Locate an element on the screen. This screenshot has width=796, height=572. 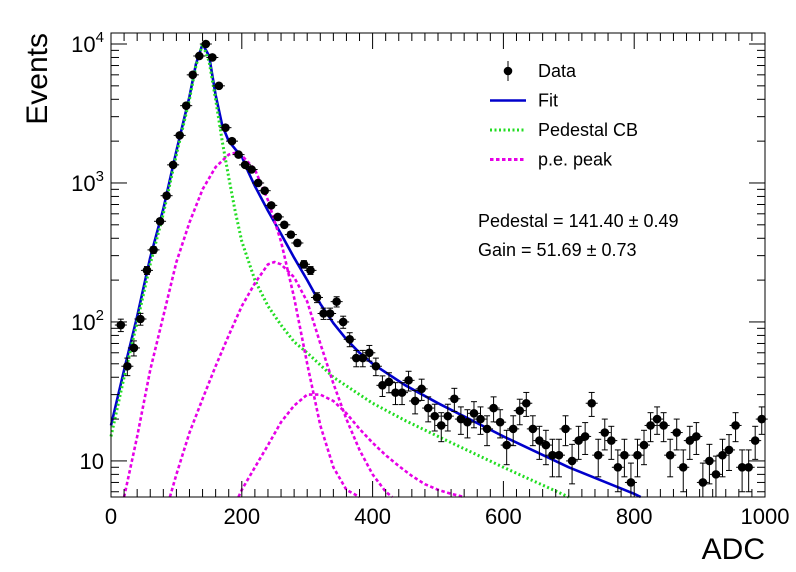
legend-item: Fit is located at coordinates (524, 101).